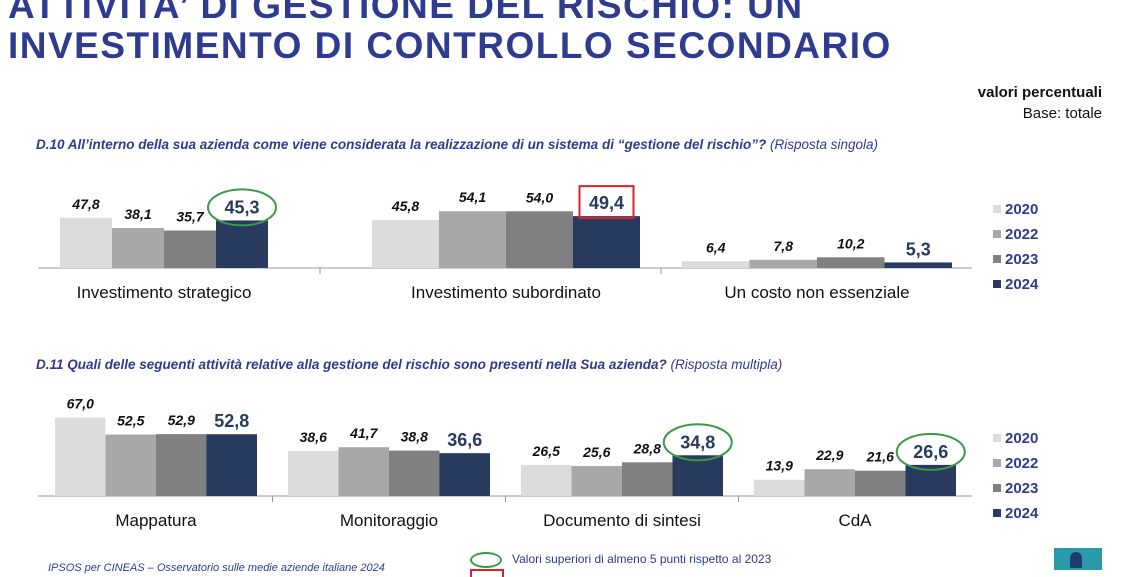 This screenshot has width=1140, height=577. I want to click on bar-documento-di-sintesi-2023, so click(647, 479).